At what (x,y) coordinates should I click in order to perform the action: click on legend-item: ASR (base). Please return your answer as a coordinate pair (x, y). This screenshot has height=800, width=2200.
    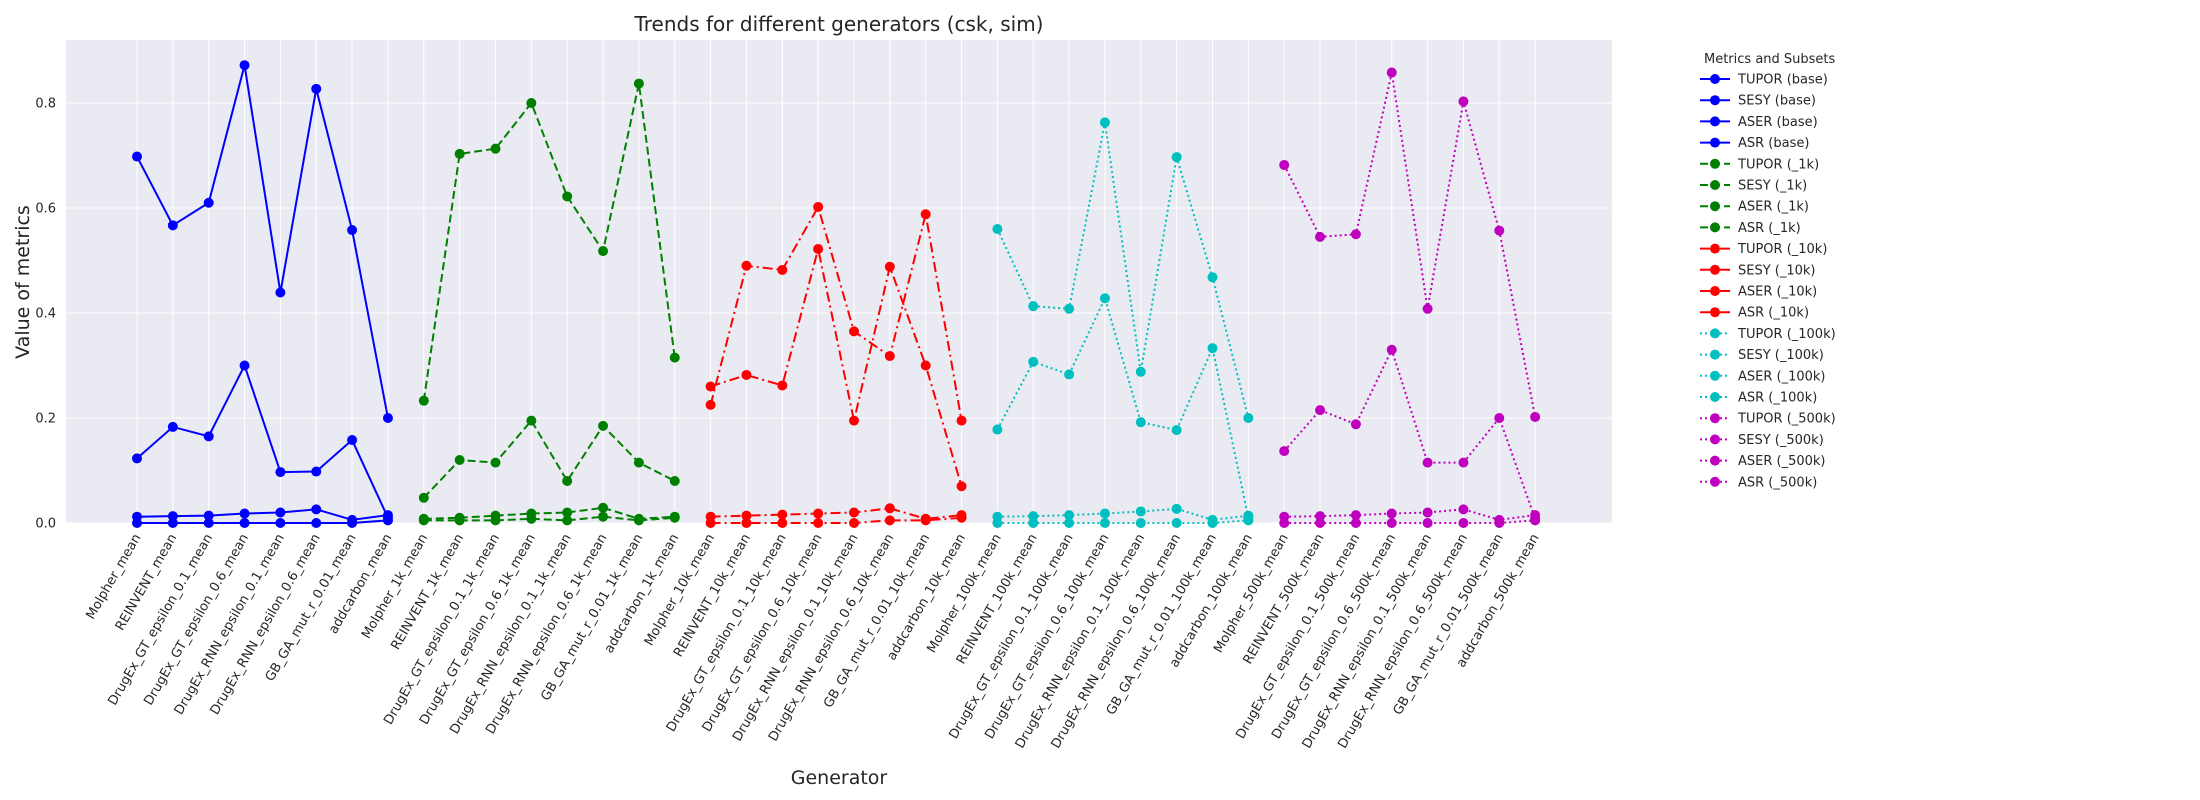
    Looking at the image, I should click on (1754, 143).